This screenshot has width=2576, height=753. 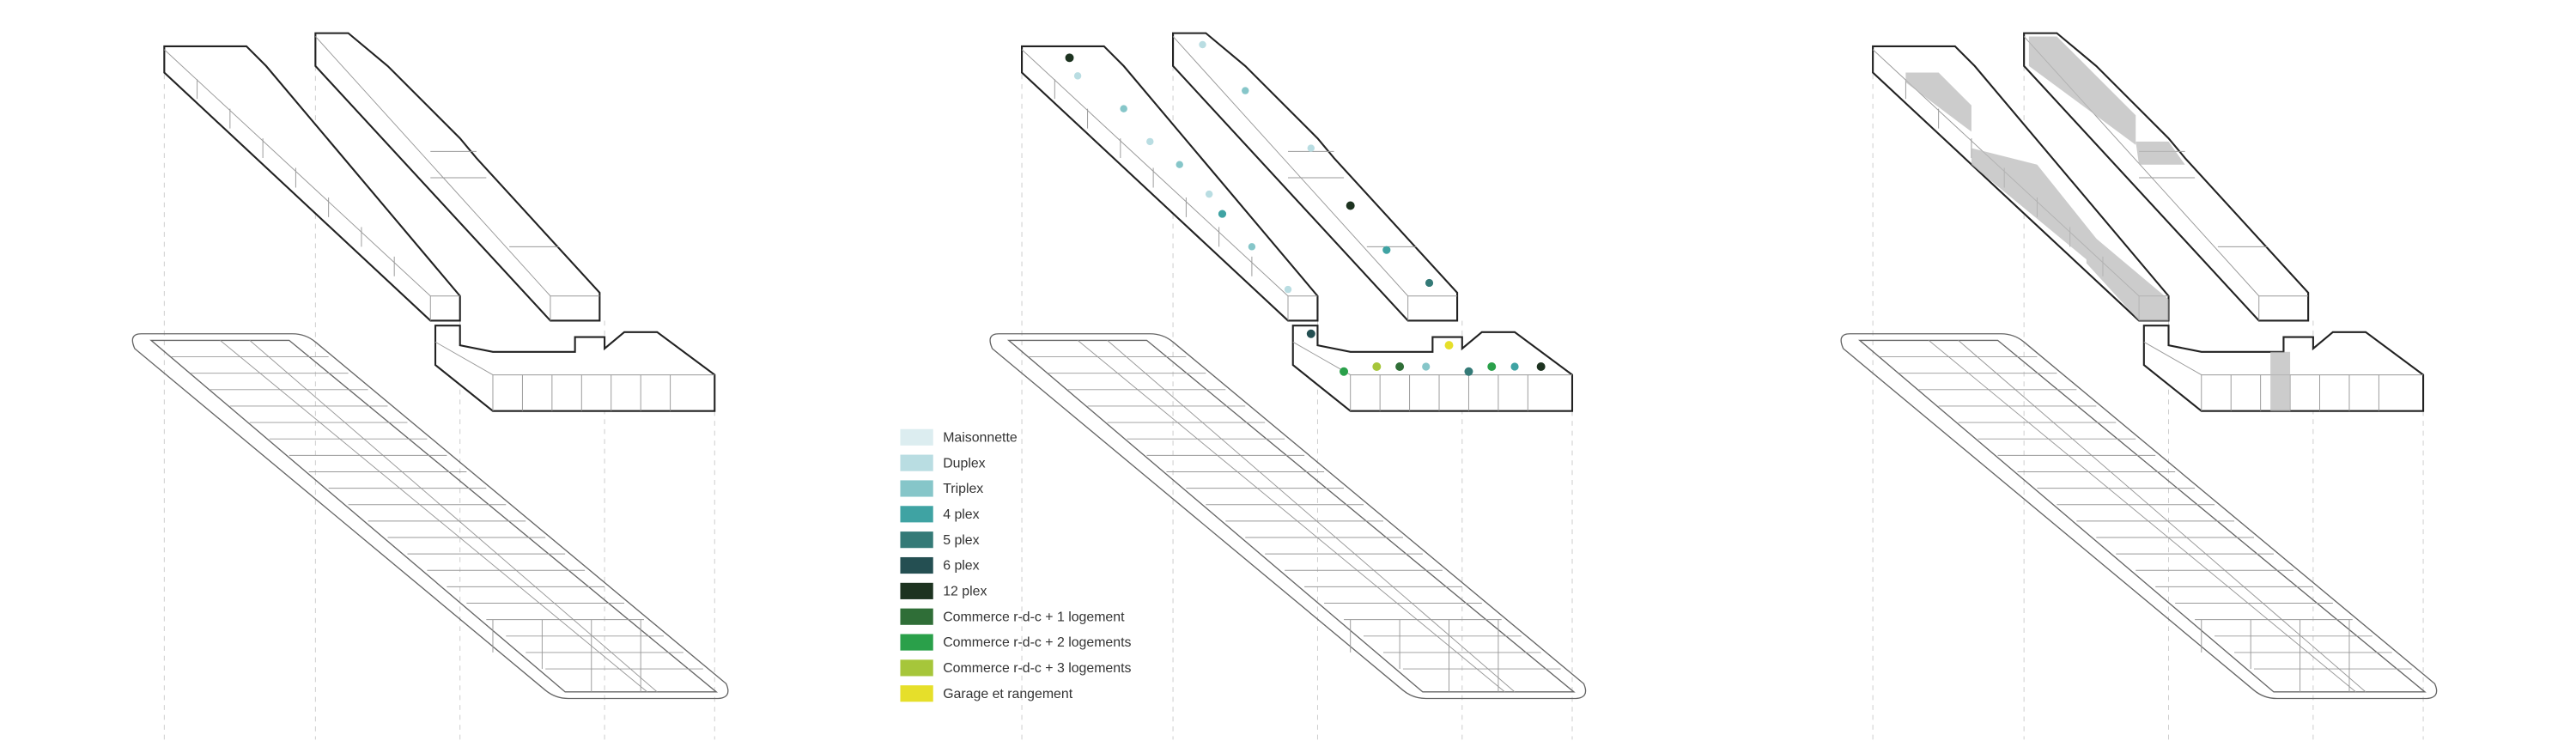 I want to click on legend-label: Garage et rangement, so click(x=1007, y=694).